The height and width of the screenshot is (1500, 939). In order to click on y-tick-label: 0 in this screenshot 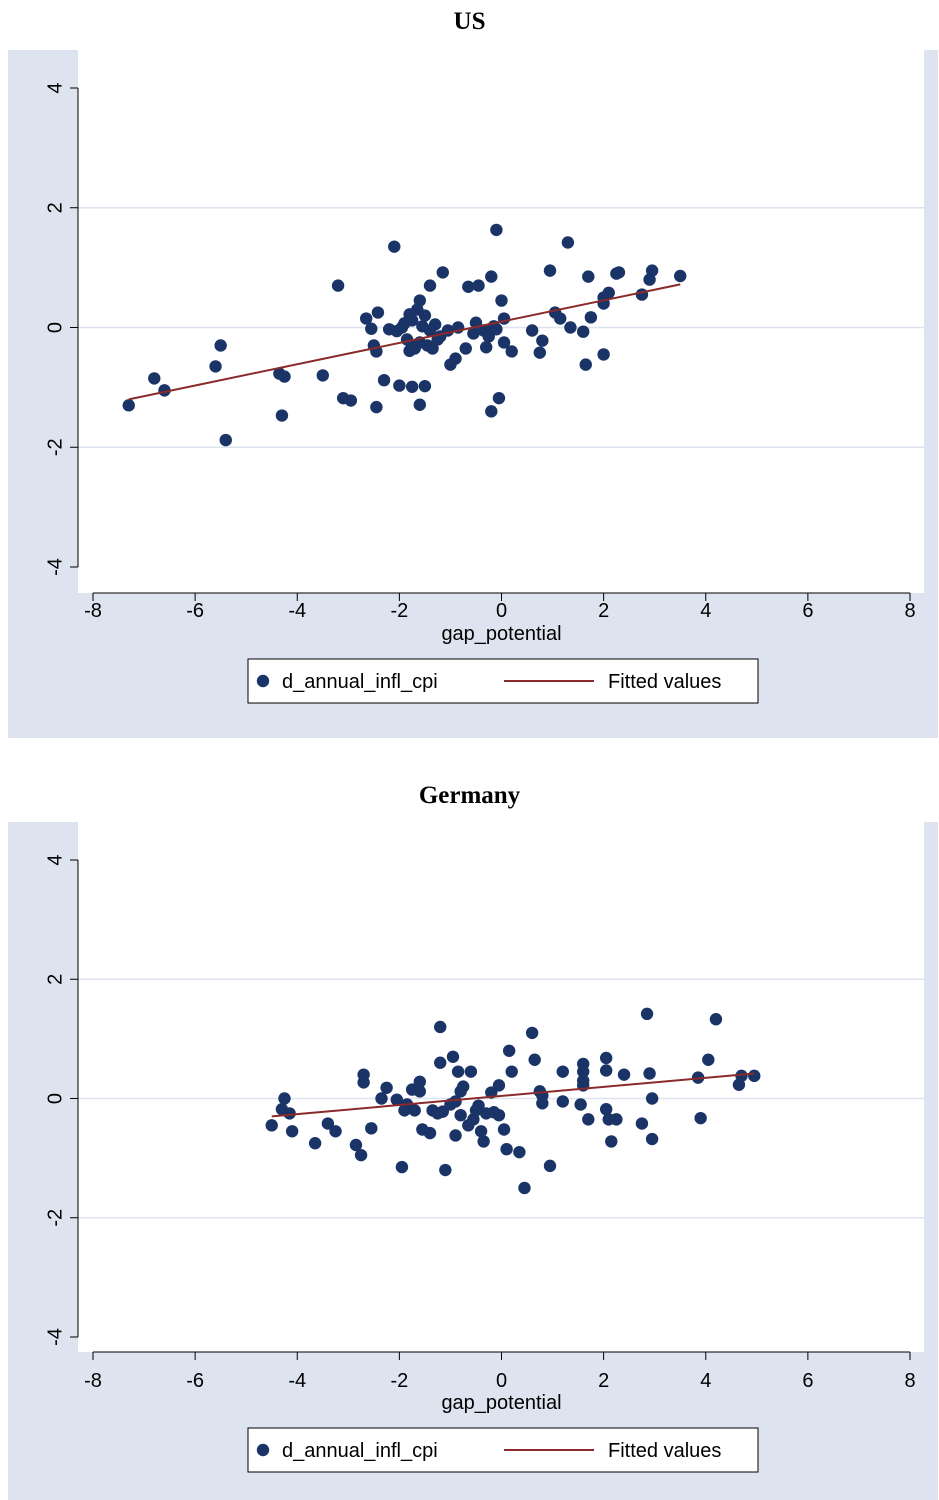, I will do `click(55, 327)`.